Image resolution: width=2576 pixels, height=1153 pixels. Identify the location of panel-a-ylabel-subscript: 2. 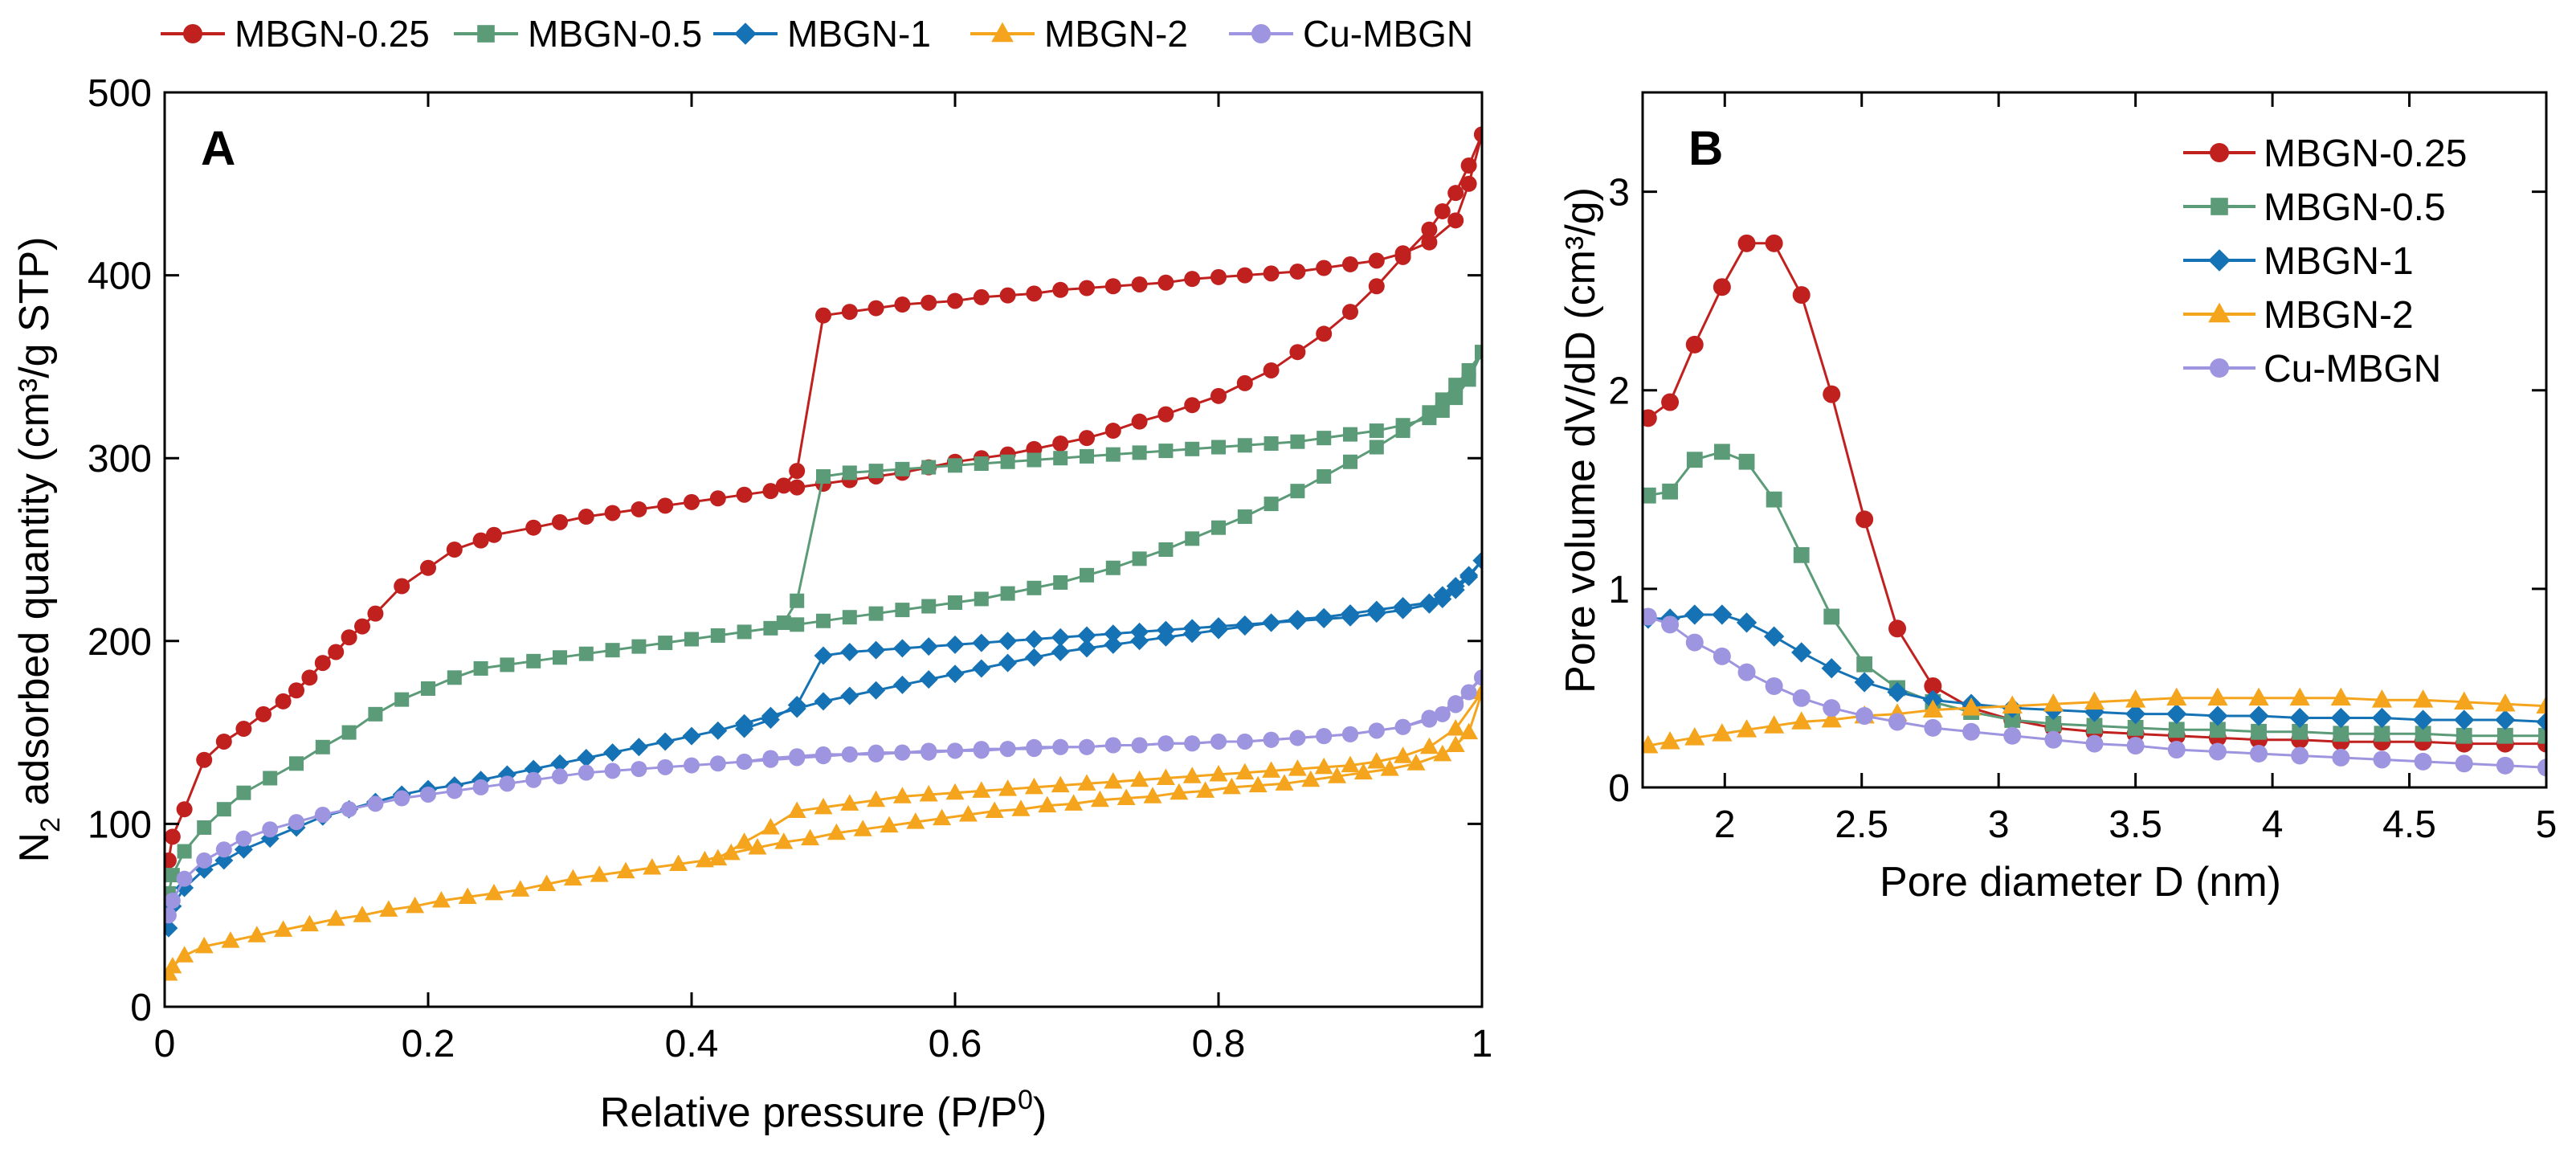
(50, 825).